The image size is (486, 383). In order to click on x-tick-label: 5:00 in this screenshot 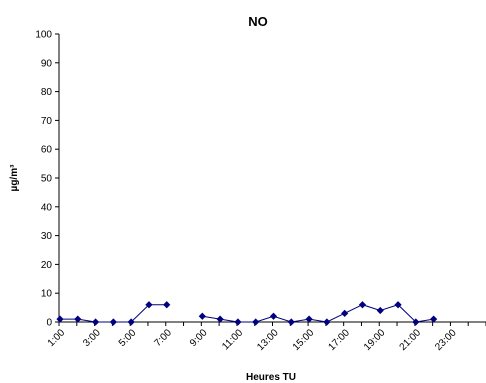, I will do `click(128, 338)`.